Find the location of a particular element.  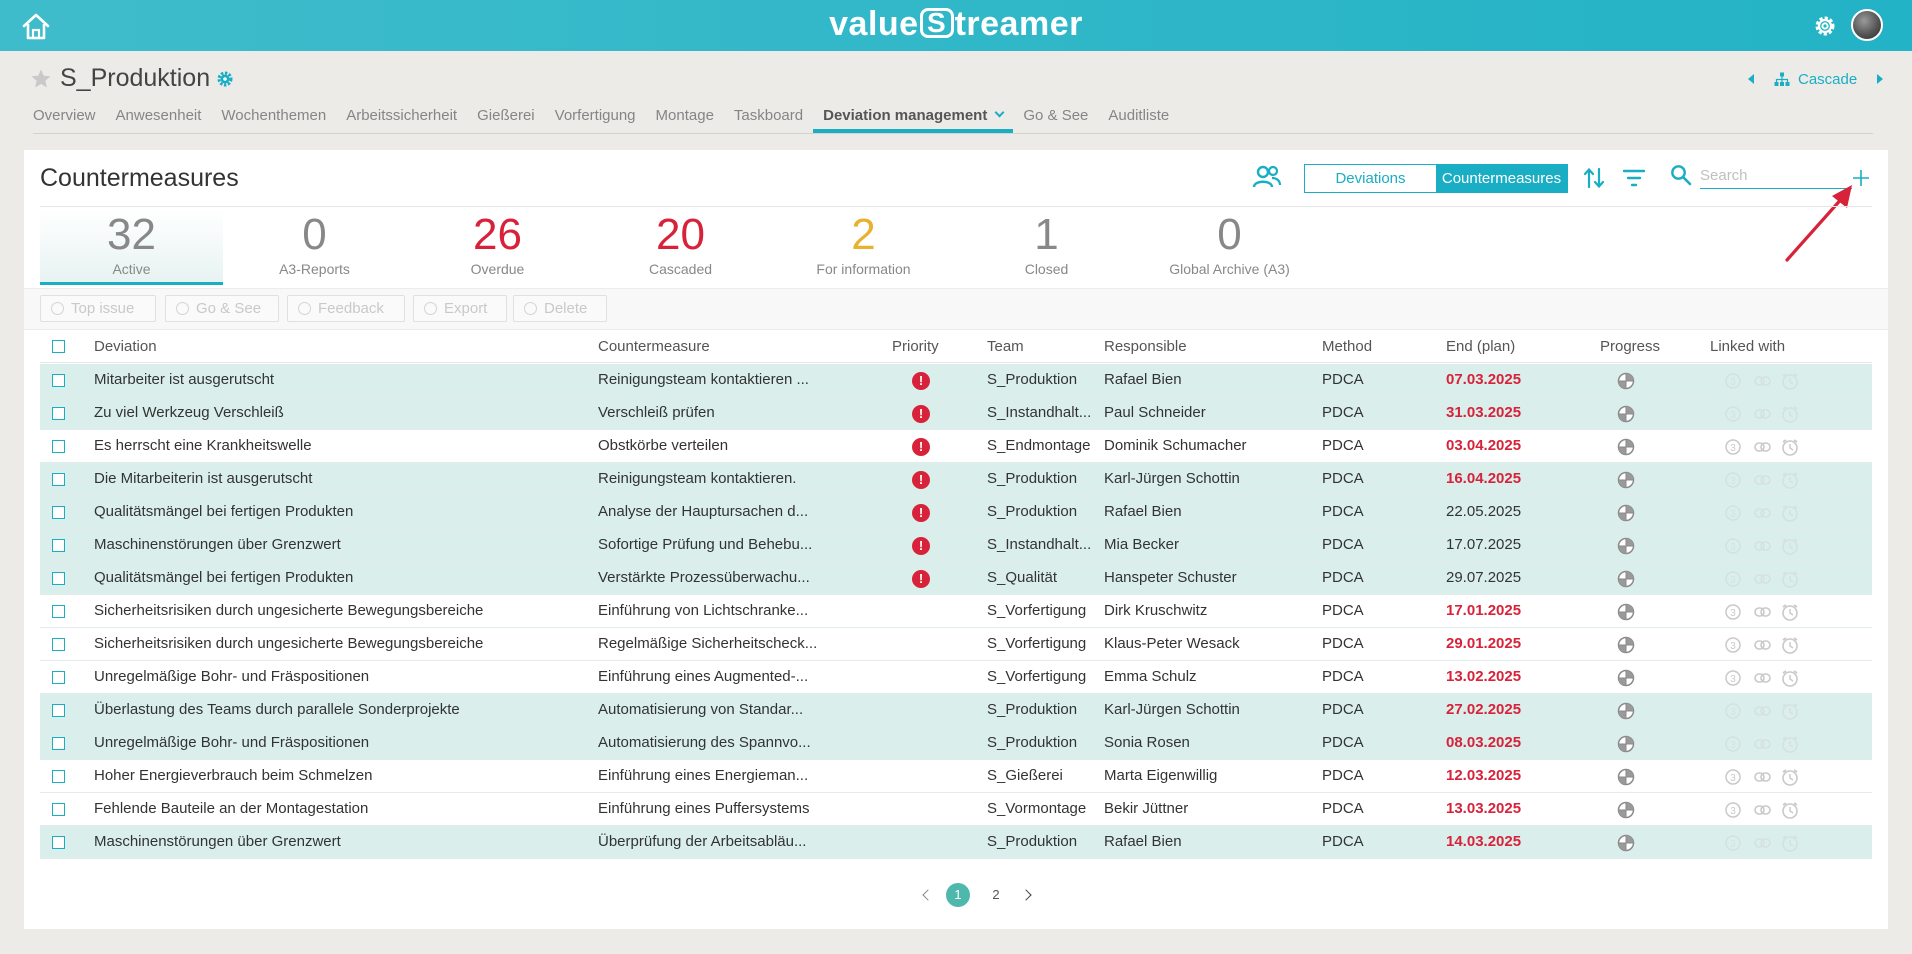

deviation-cell: Es herrscht eine Krankheitswelle is located at coordinates (203, 445).